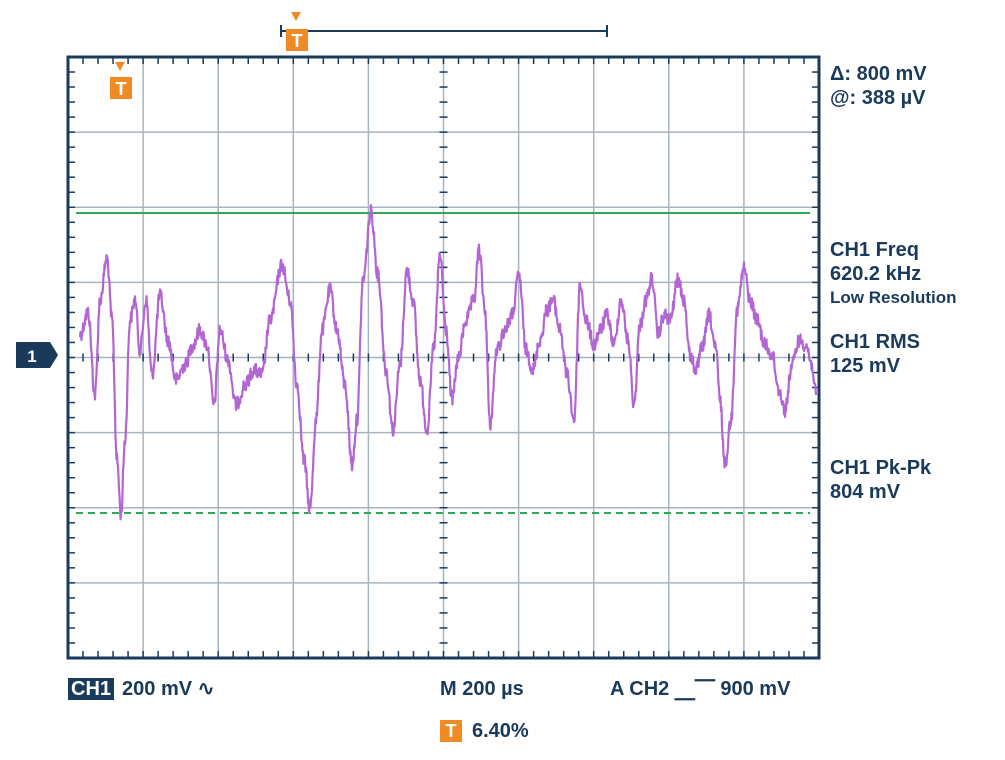 This screenshot has height=760, width=1005. What do you see at coordinates (865, 492) in the screenshot?
I see `pkpk-value: 804 mV` at bounding box center [865, 492].